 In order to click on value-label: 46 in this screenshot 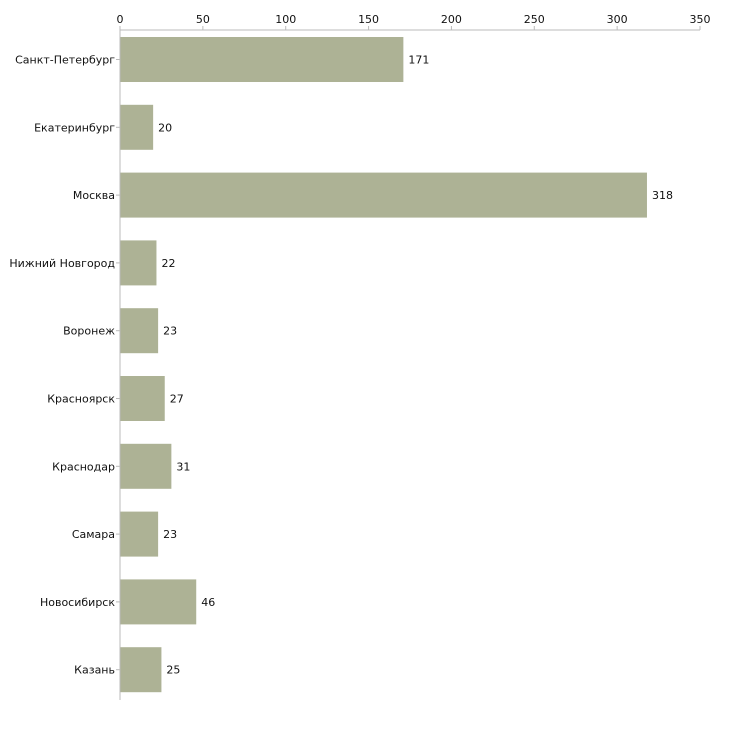, I will do `click(208, 602)`.